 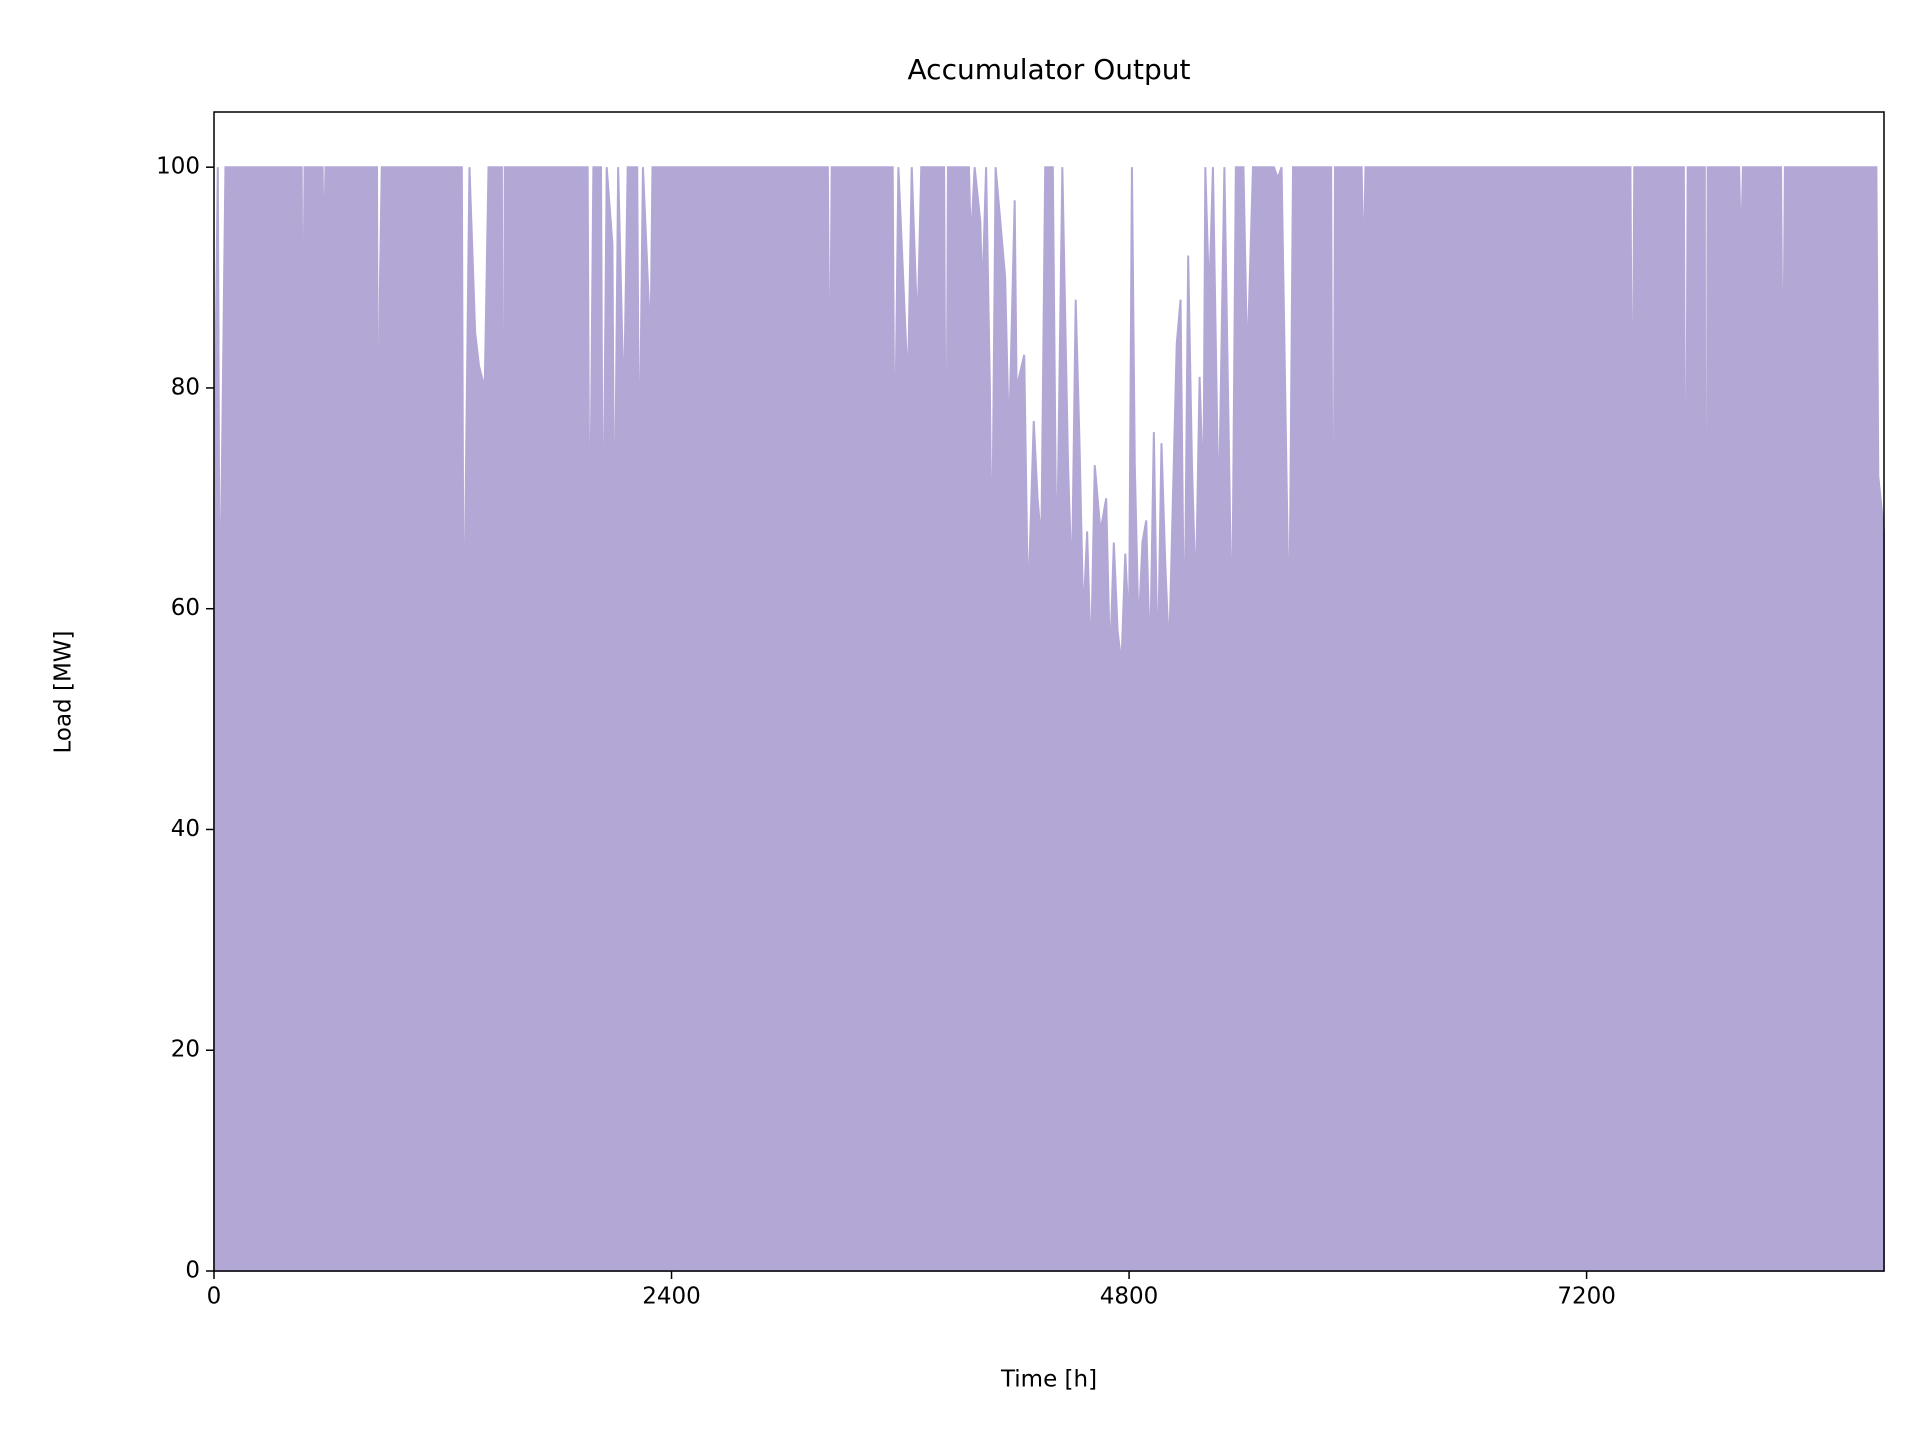 What do you see at coordinates (178, 167) in the screenshot?
I see `y-tick-label: 100` at bounding box center [178, 167].